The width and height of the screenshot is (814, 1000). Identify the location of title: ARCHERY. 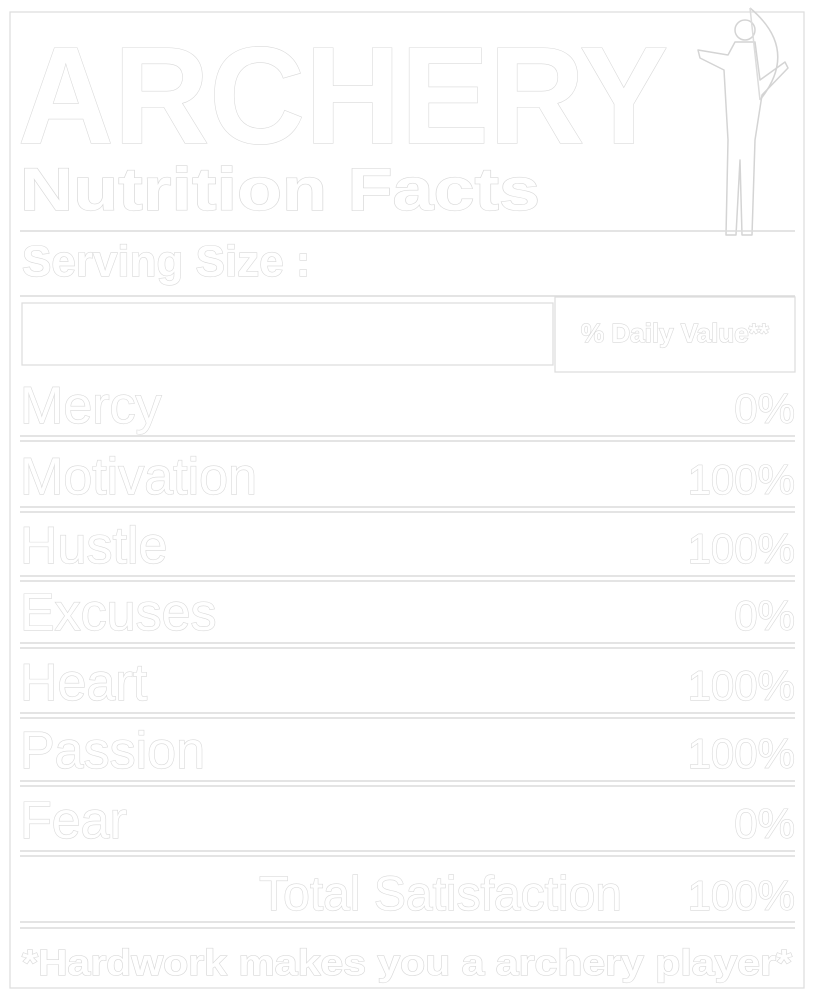
(343, 96).